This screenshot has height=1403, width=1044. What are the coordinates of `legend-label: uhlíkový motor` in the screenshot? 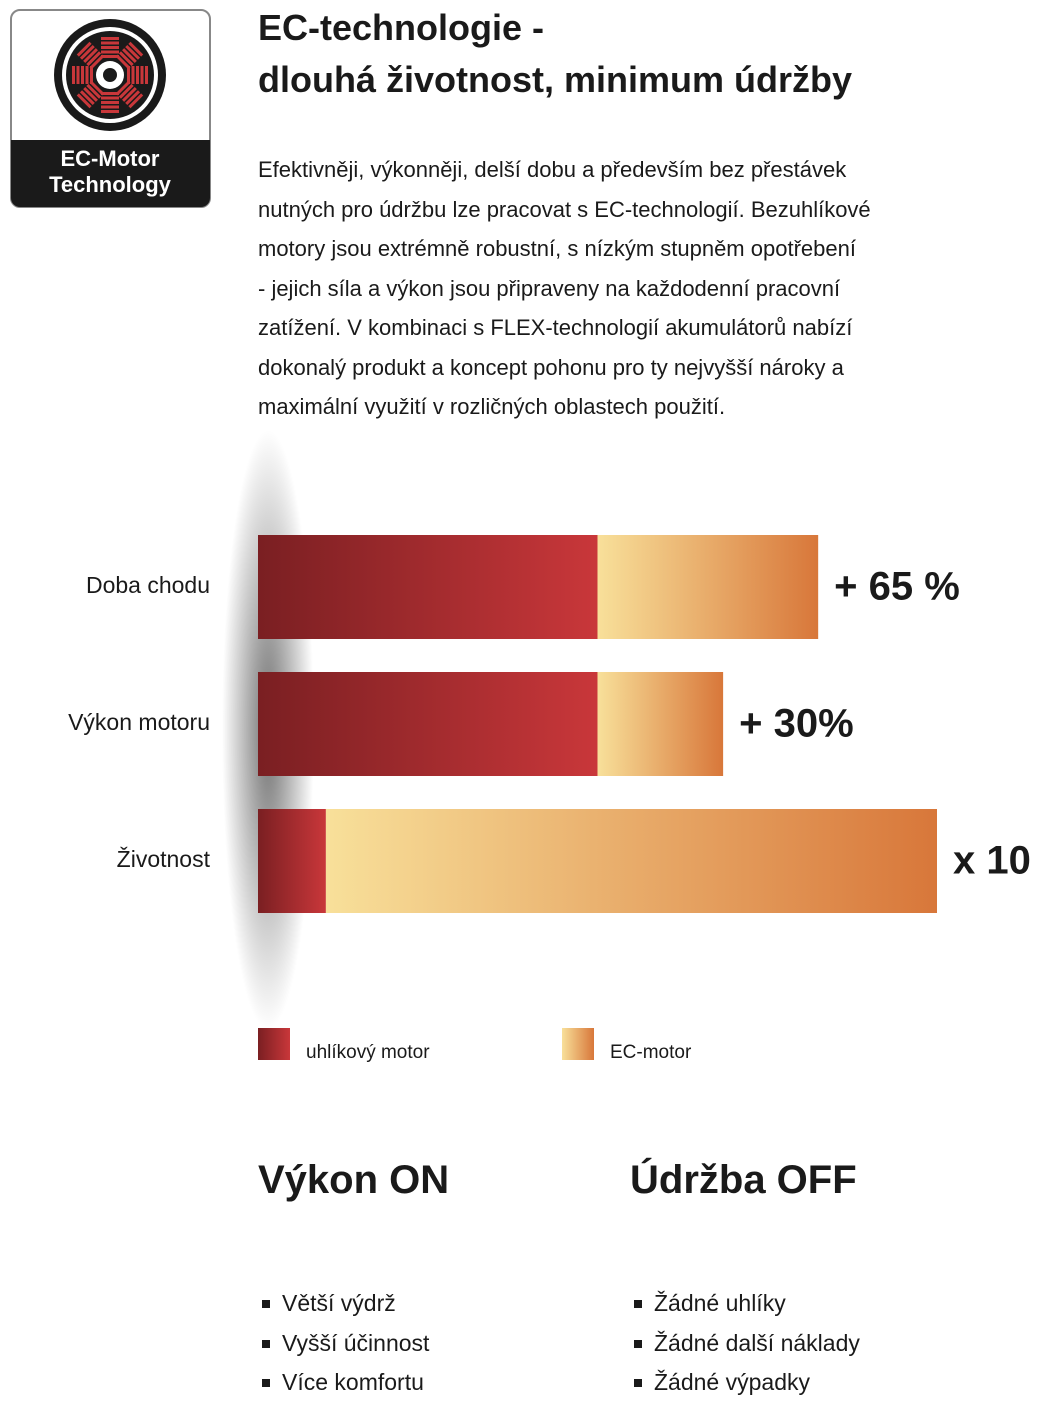 It's located at (368, 1052).